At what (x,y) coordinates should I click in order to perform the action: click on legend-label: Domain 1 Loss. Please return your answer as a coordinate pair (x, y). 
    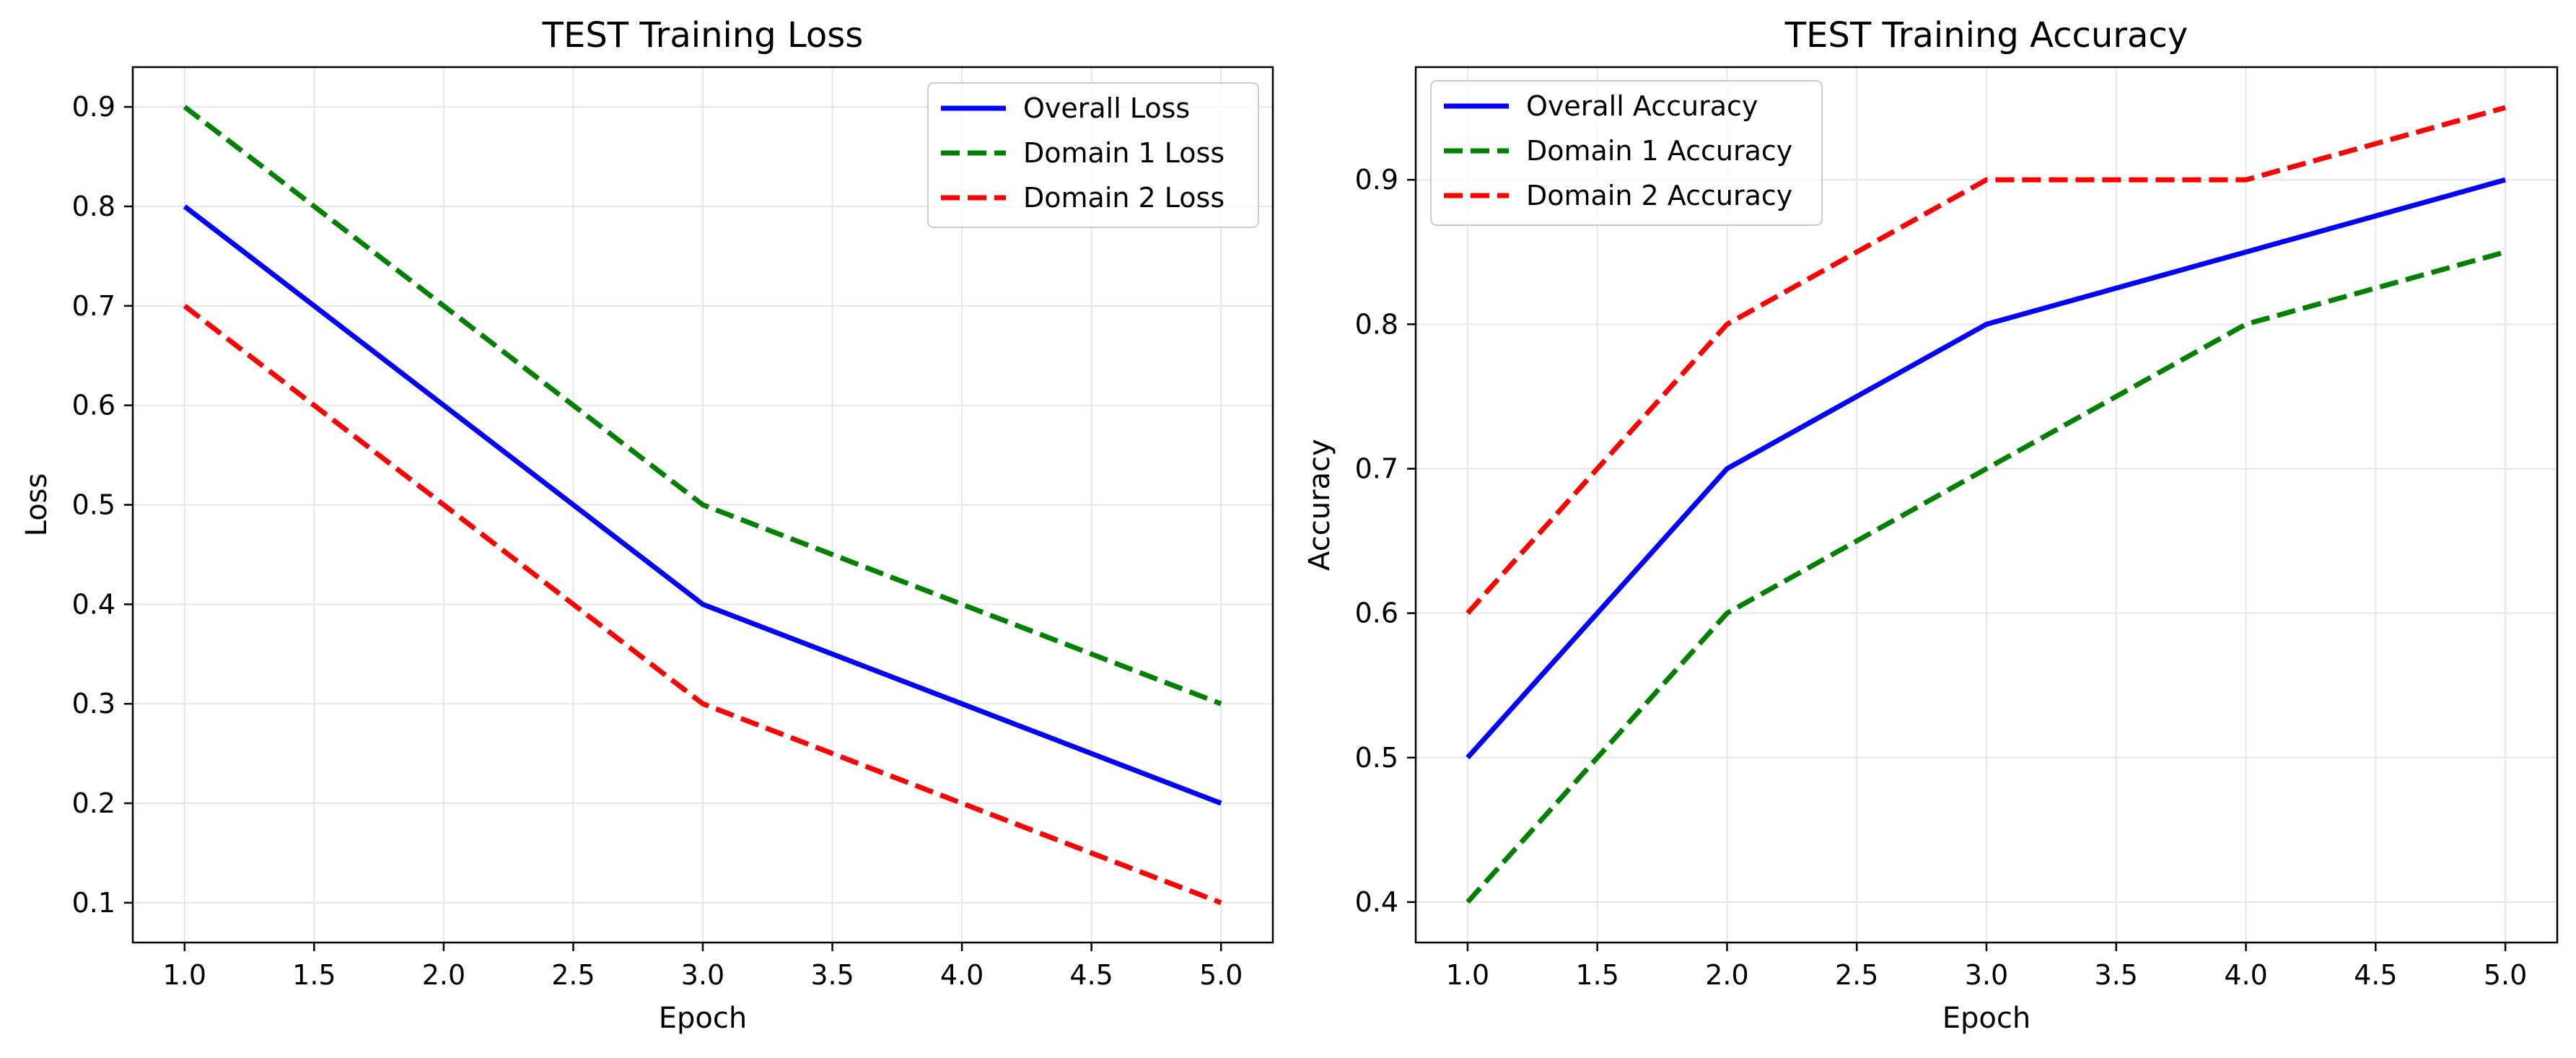
    Looking at the image, I should click on (1124, 153).